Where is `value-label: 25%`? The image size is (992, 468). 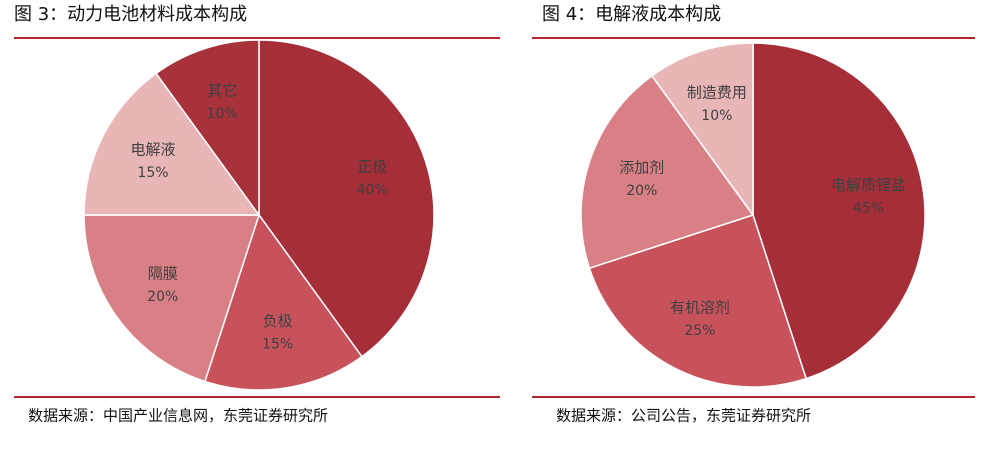 value-label: 25% is located at coordinates (699, 331).